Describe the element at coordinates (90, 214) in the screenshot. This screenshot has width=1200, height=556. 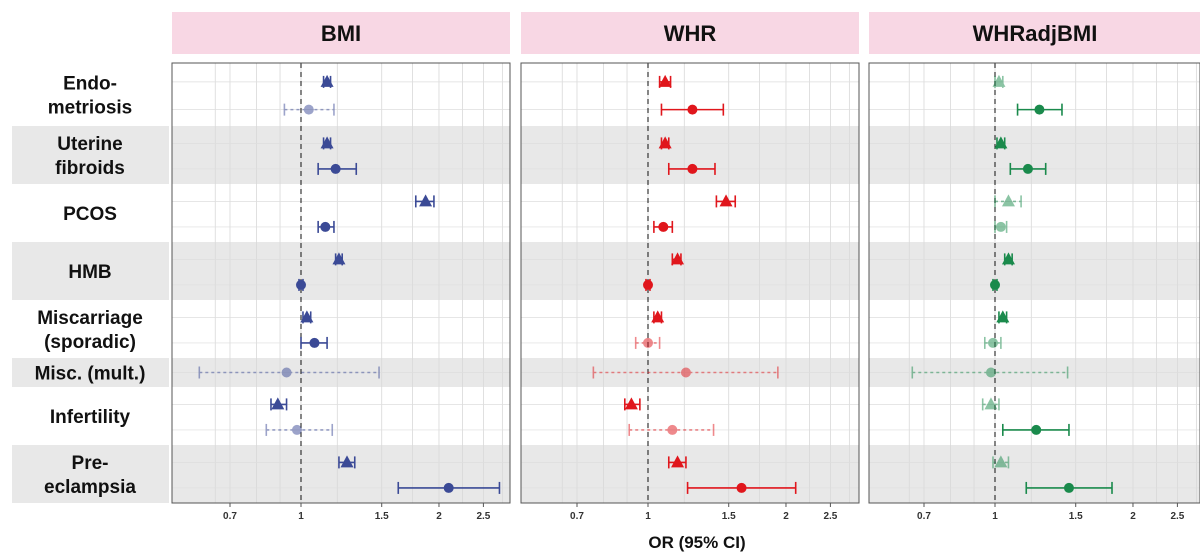
I see `row-label-text: PCOS` at that location.